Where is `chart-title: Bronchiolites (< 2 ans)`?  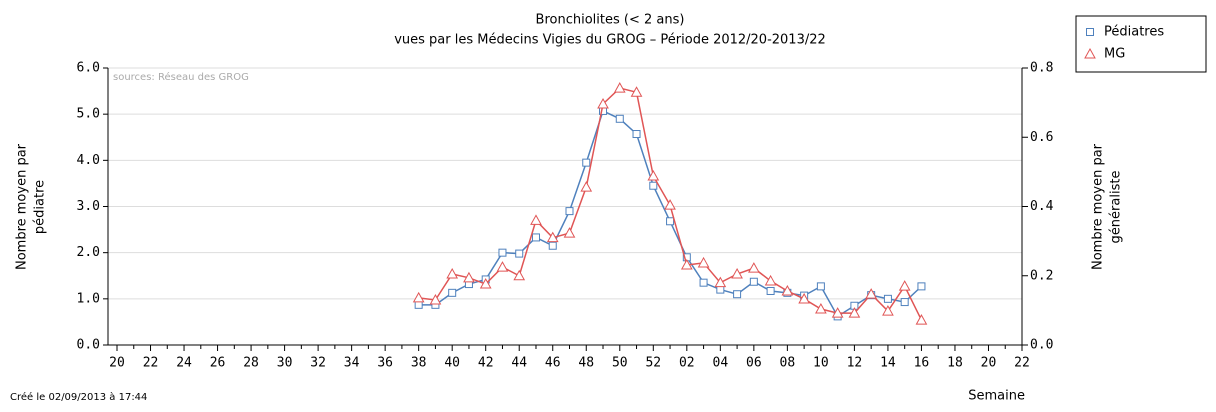 chart-title: Bronchiolites (< 2 ans) is located at coordinates (610, 20).